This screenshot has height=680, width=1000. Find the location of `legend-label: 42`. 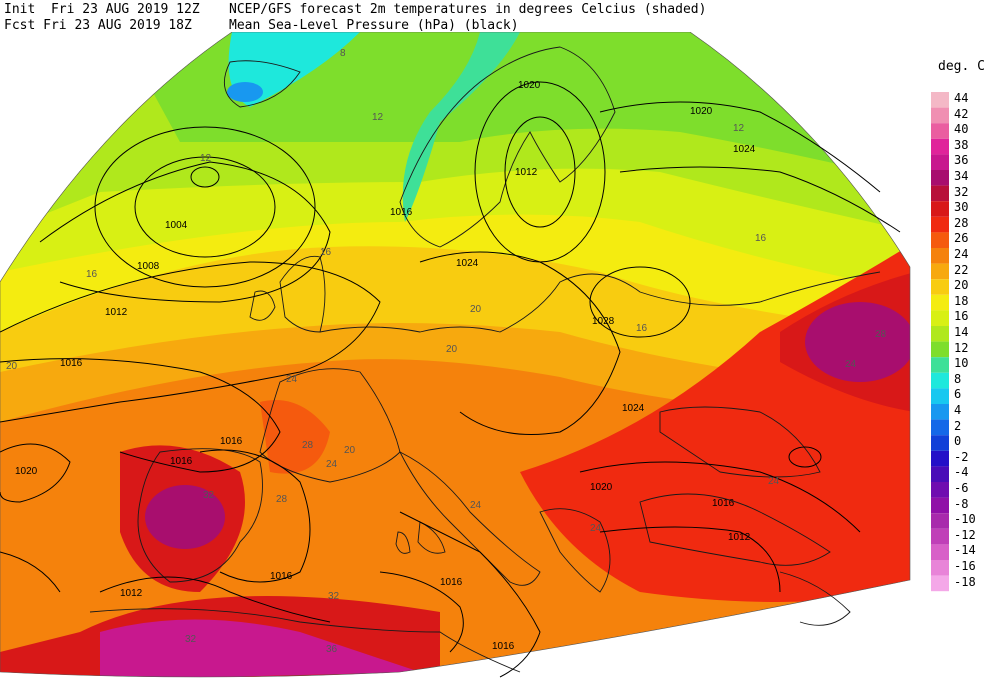

legend-label: 42 is located at coordinates (961, 113).